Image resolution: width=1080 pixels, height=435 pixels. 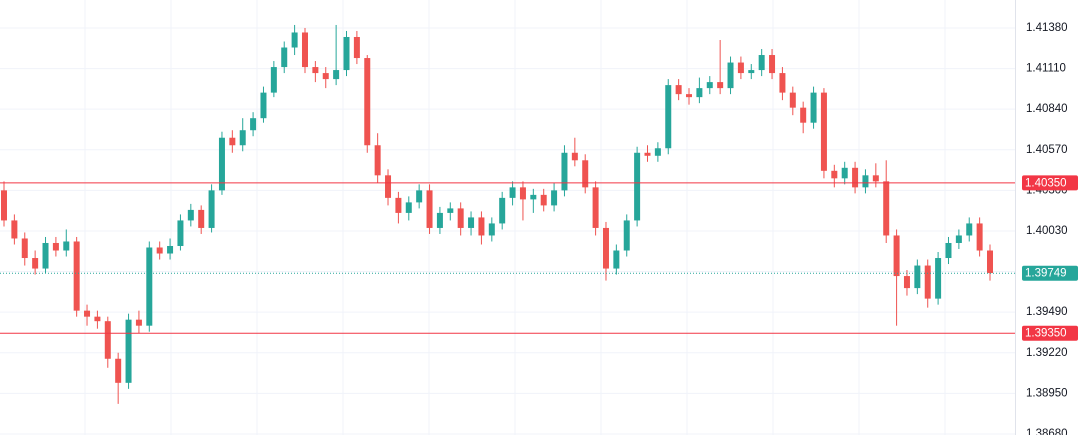 I want to click on y-tick-label: 1.38950, so click(x=1047, y=393).